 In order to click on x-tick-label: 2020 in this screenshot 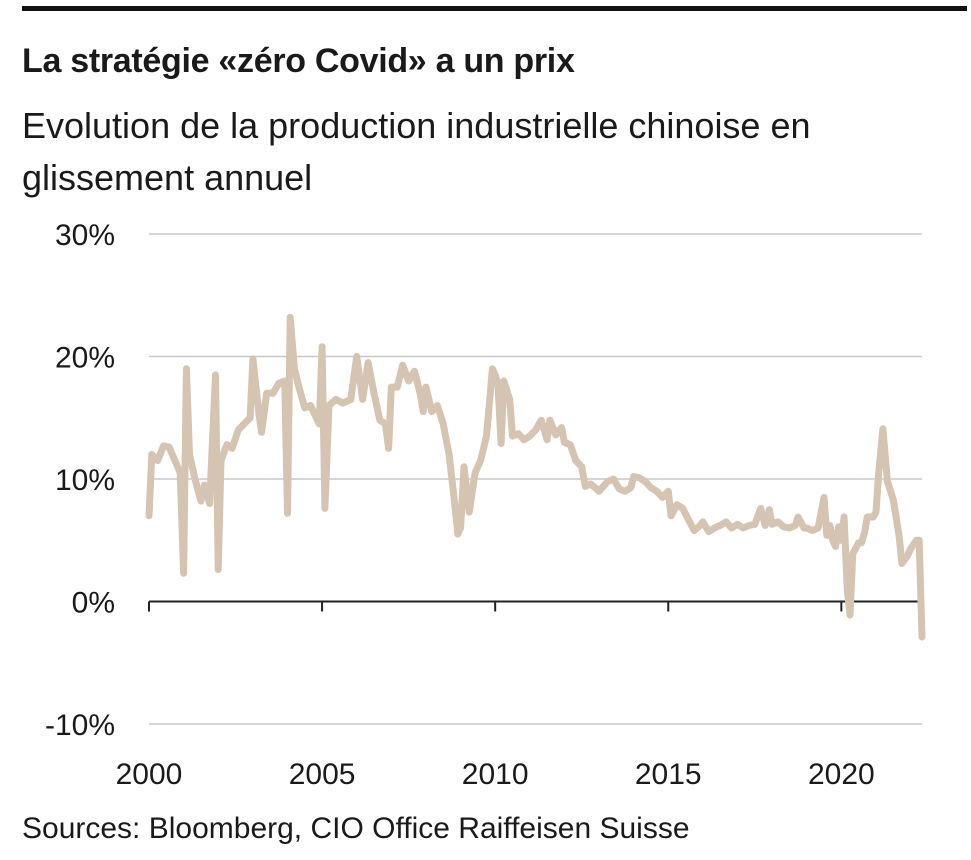, I will do `click(841, 774)`.